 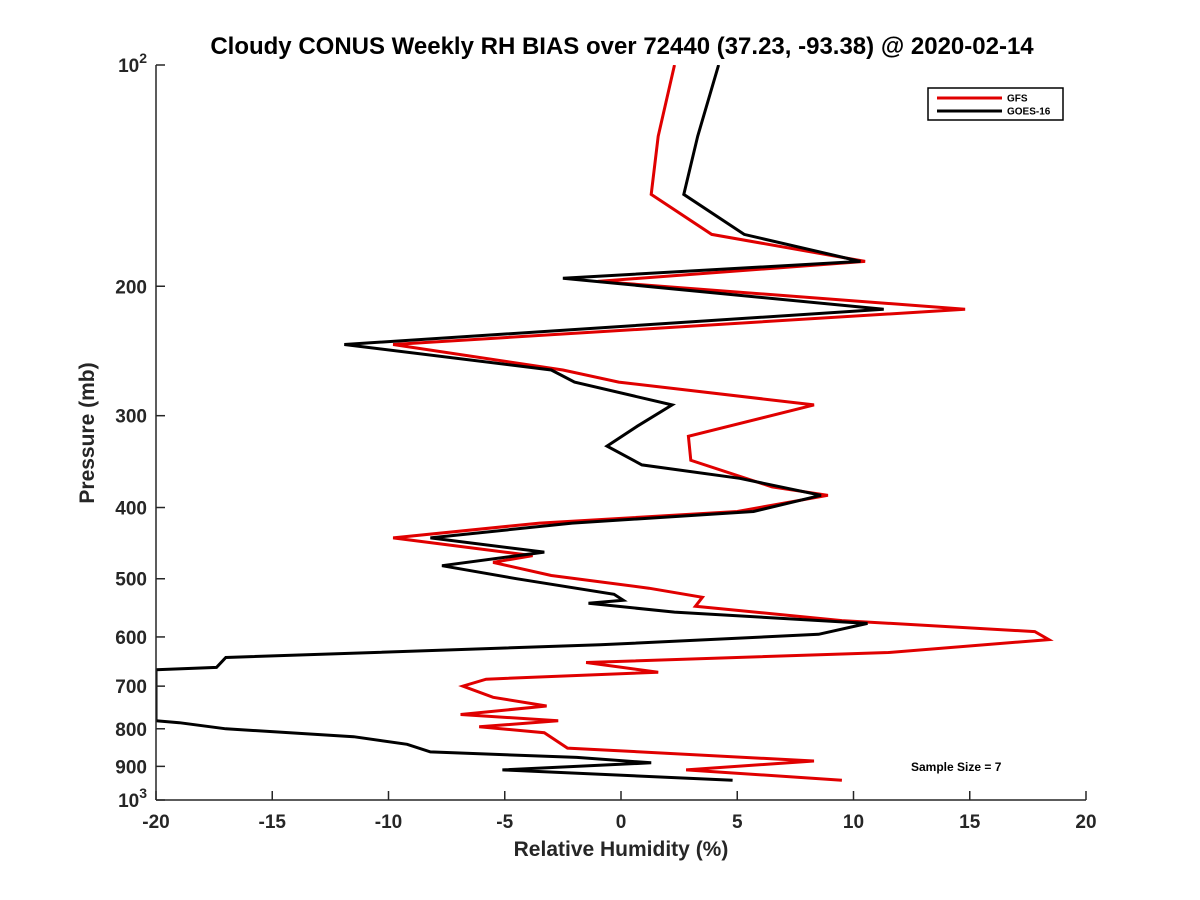 I want to click on x-axis-label: Relative Humidity (%), so click(x=621, y=849).